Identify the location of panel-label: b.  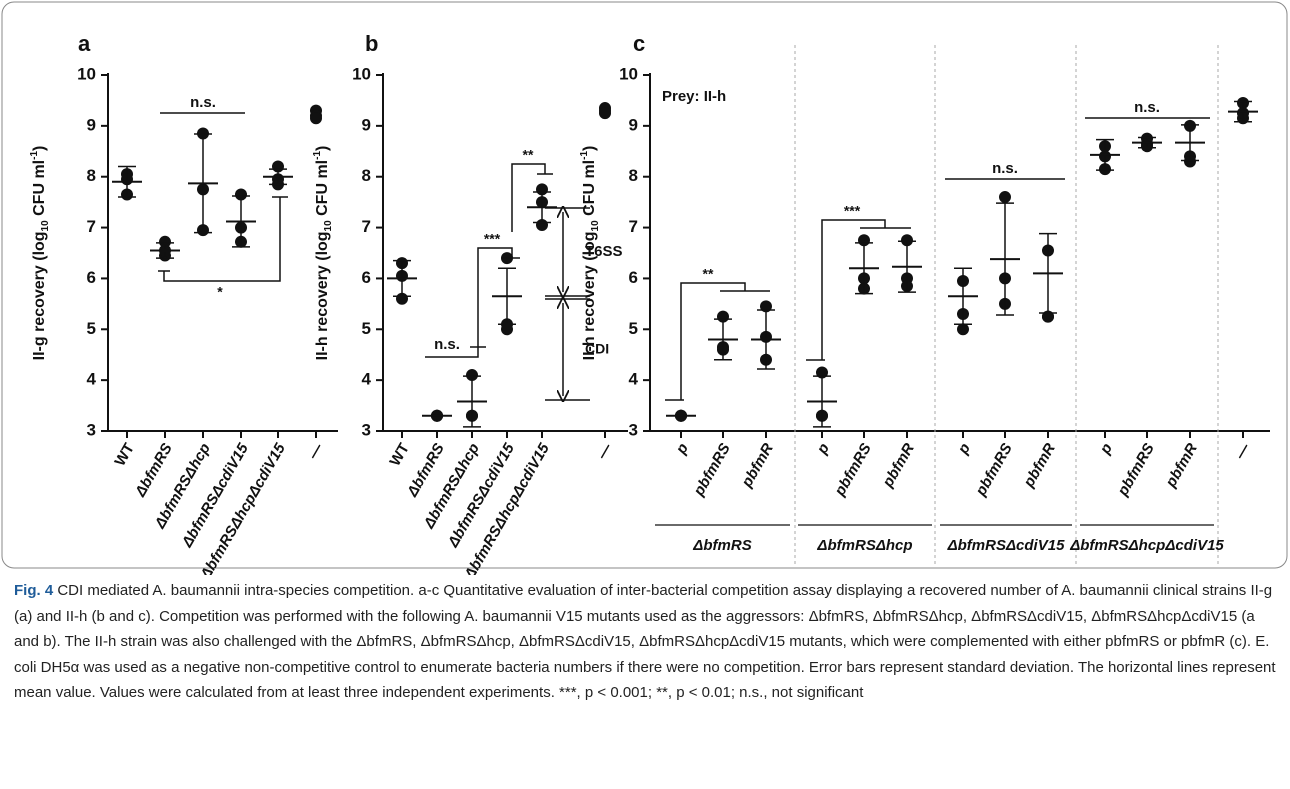
(371, 43).